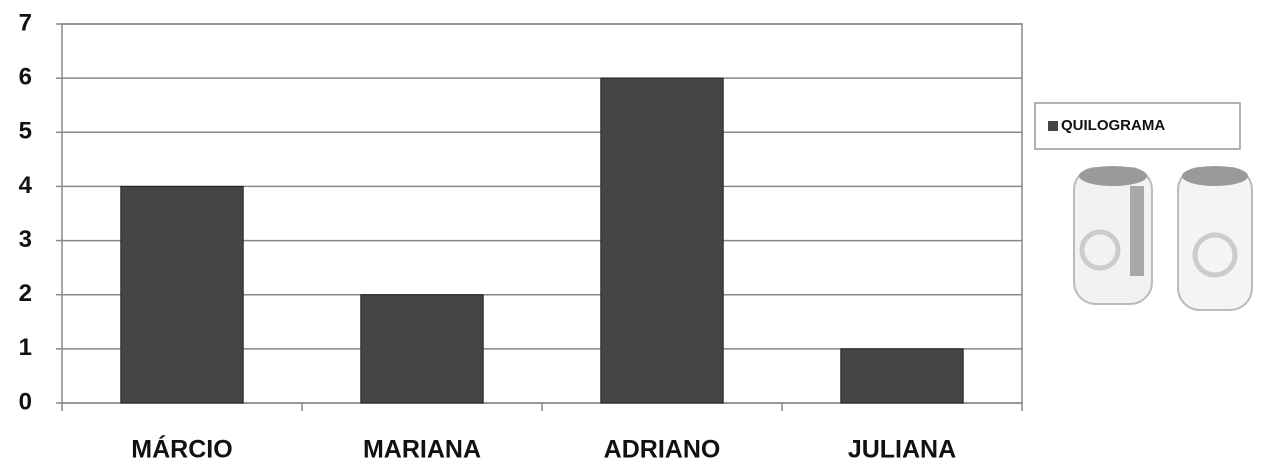  Describe the element at coordinates (25, 22) in the screenshot. I see `y-tick-label: 7` at that location.